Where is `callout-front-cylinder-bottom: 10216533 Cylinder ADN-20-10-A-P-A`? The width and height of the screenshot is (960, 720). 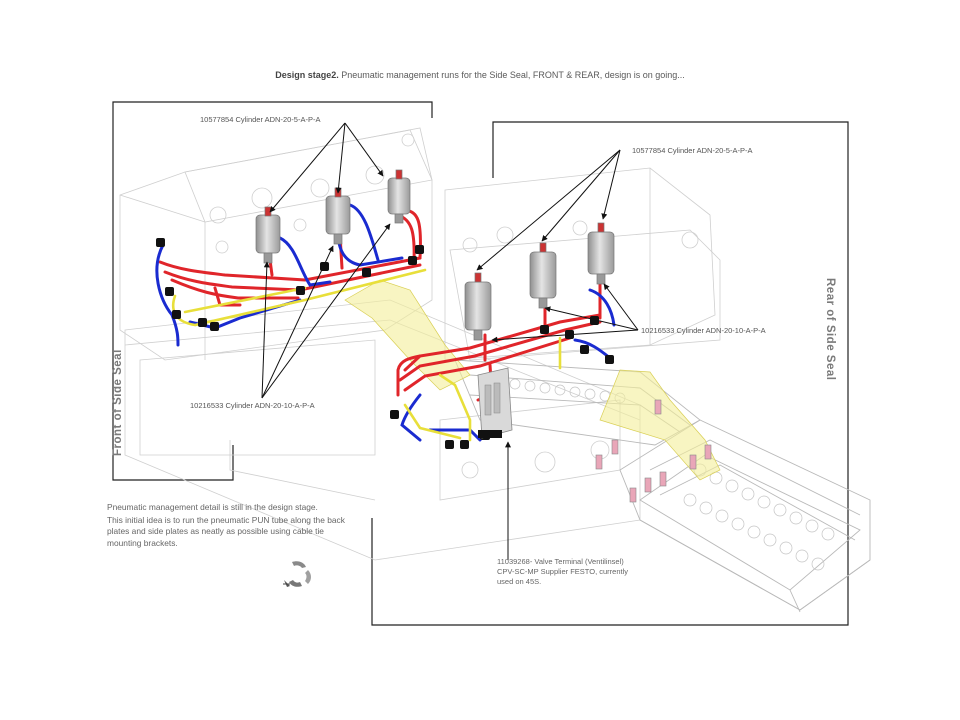 callout-front-cylinder-bottom: 10216533 Cylinder ADN-20-10-A-P-A is located at coordinates (252, 405).